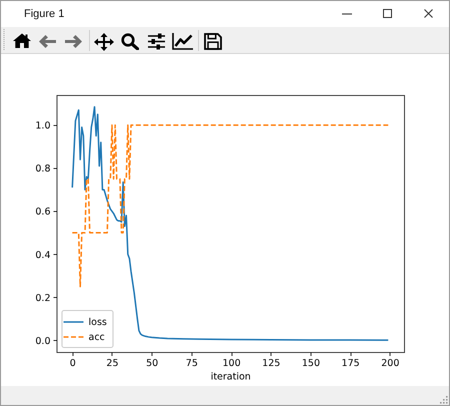  I want to click on window-title: Figure 1, so click(44, 14).